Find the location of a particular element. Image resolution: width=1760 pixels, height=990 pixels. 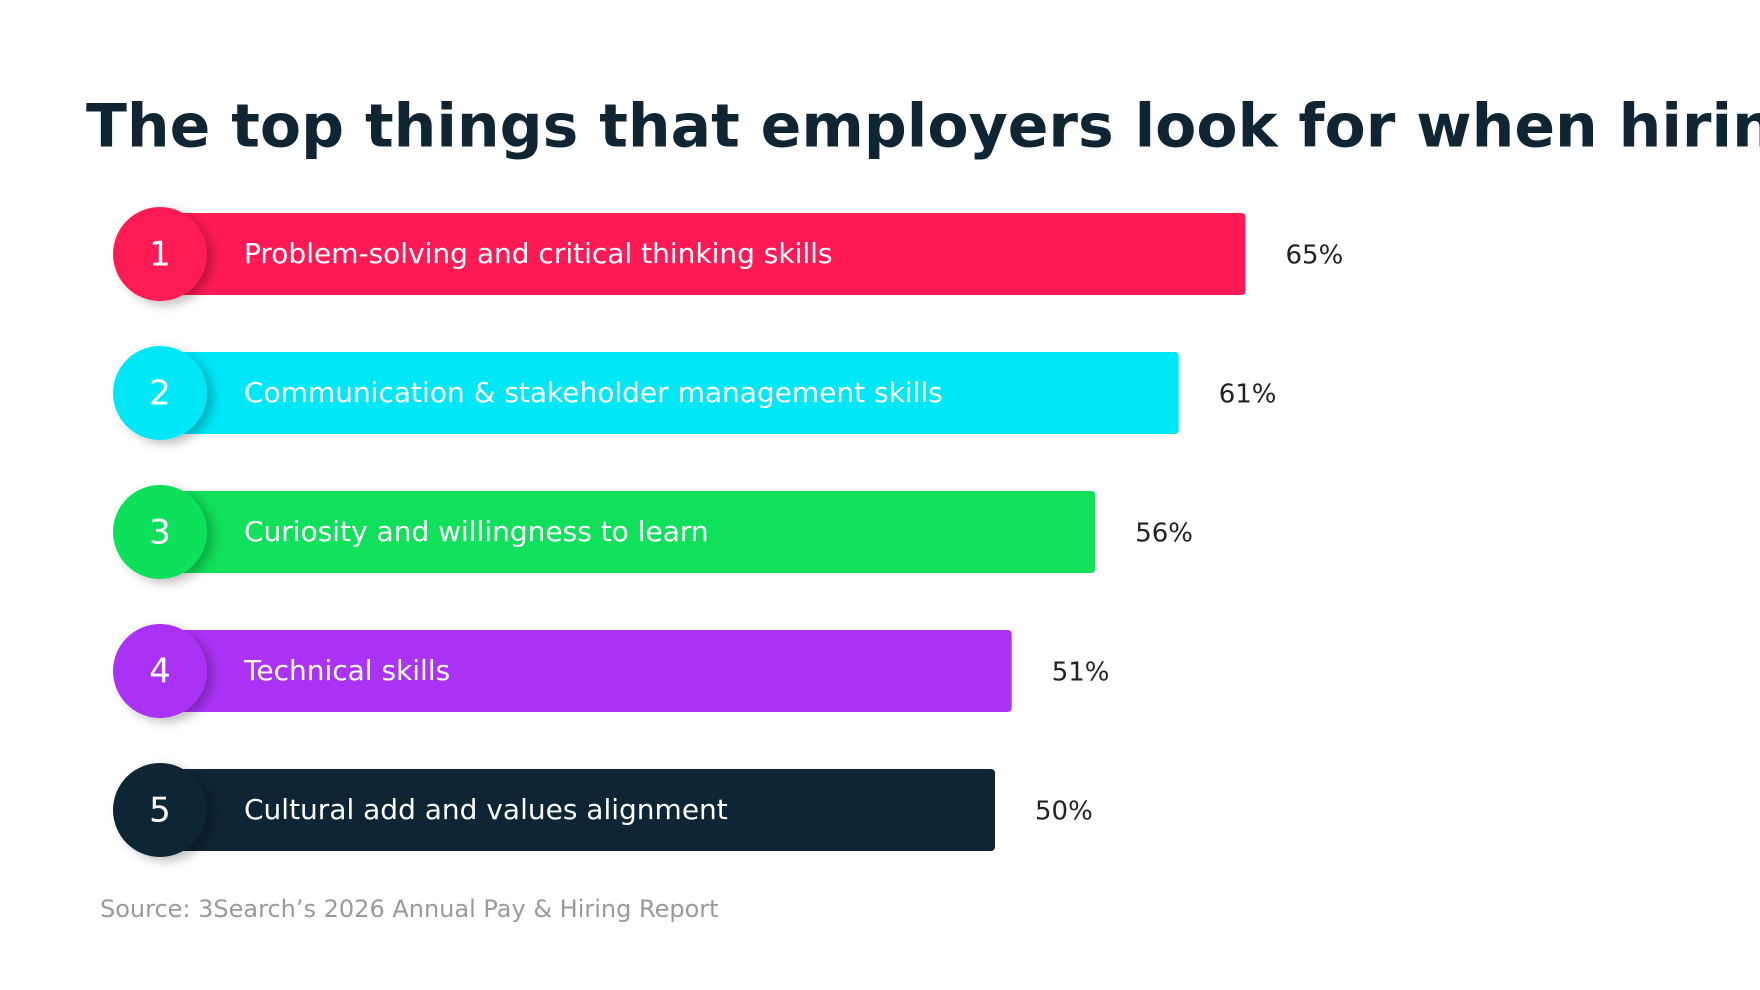

rank-label: 5 is located at coordinates (160, 811).